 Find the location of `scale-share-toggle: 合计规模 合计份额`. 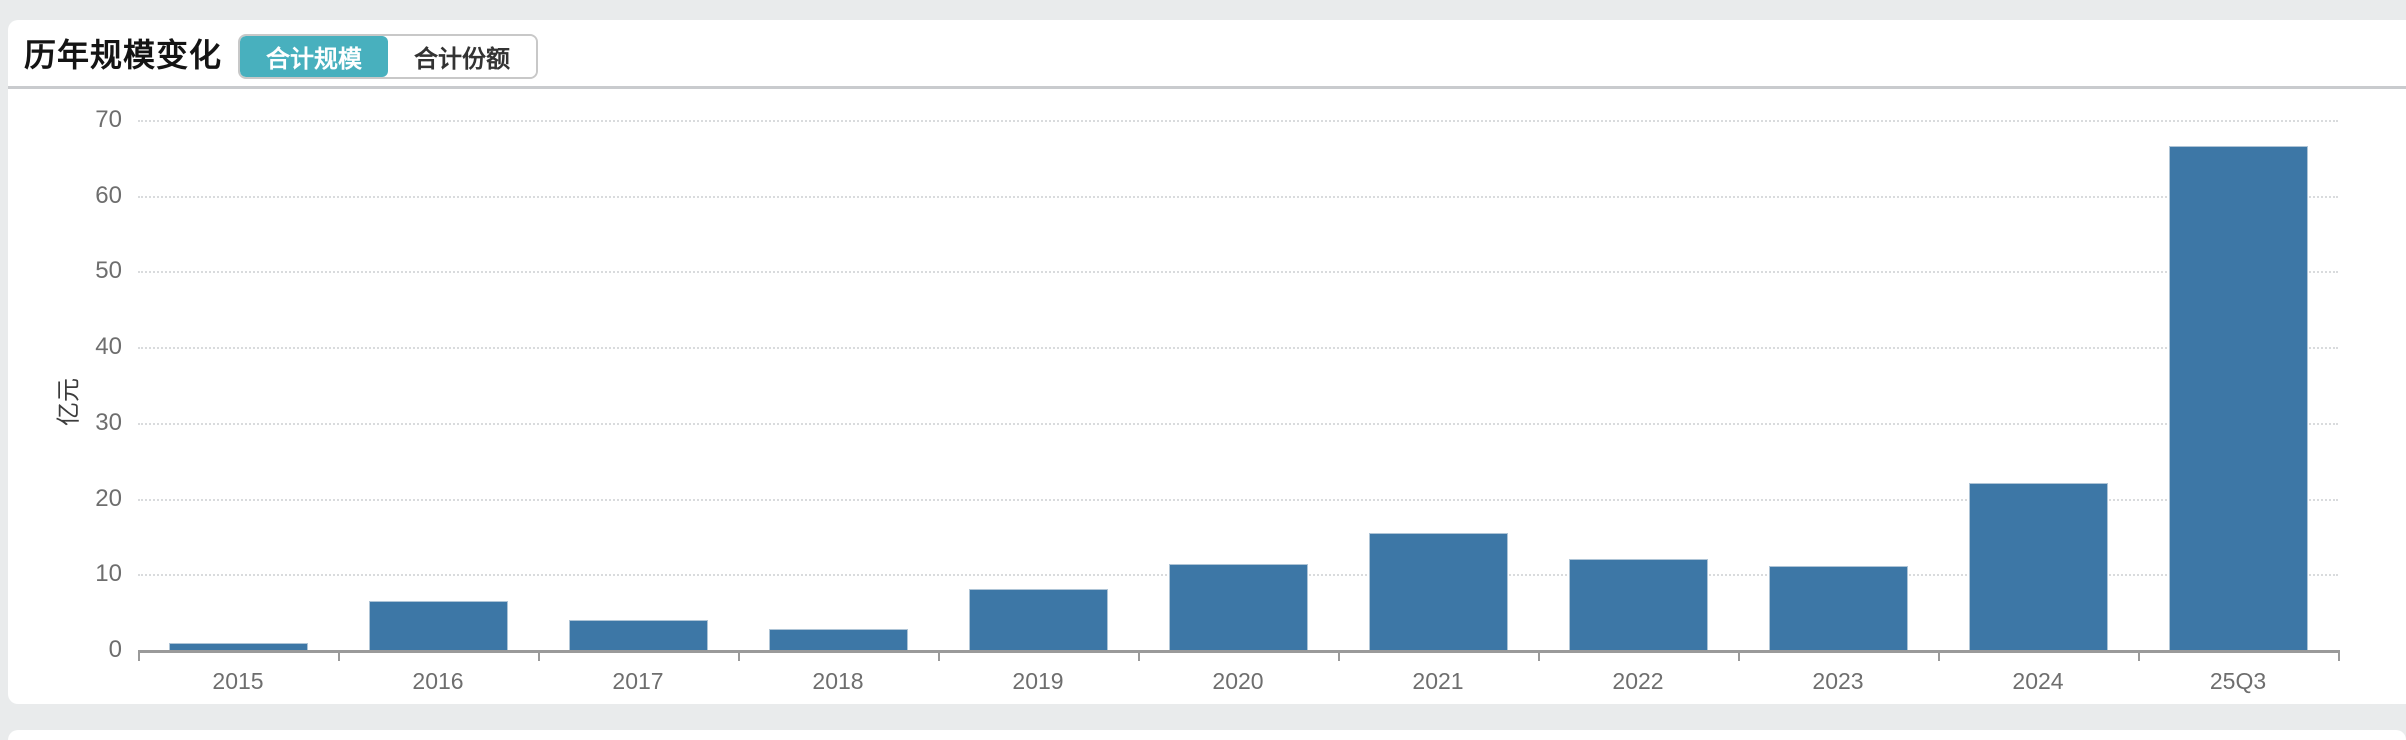

scale-share-toggle: 合计规模 合计份额 is located at coordinates (388, 56).